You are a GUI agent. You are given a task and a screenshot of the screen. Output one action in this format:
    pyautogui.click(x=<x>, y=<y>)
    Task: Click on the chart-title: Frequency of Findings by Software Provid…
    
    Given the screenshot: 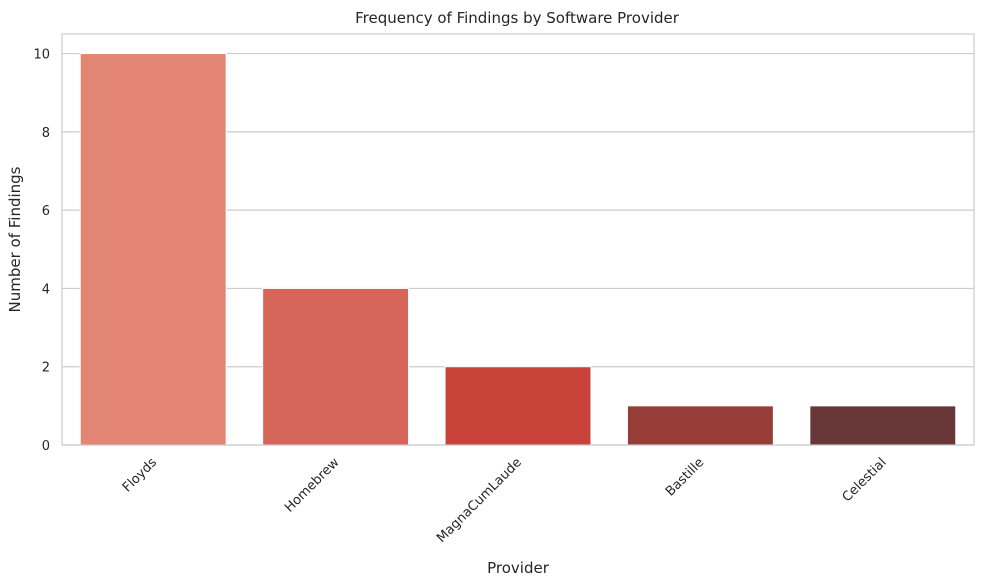 What is the action you would take?
    pyautogui.click(x=517, y=18)
    